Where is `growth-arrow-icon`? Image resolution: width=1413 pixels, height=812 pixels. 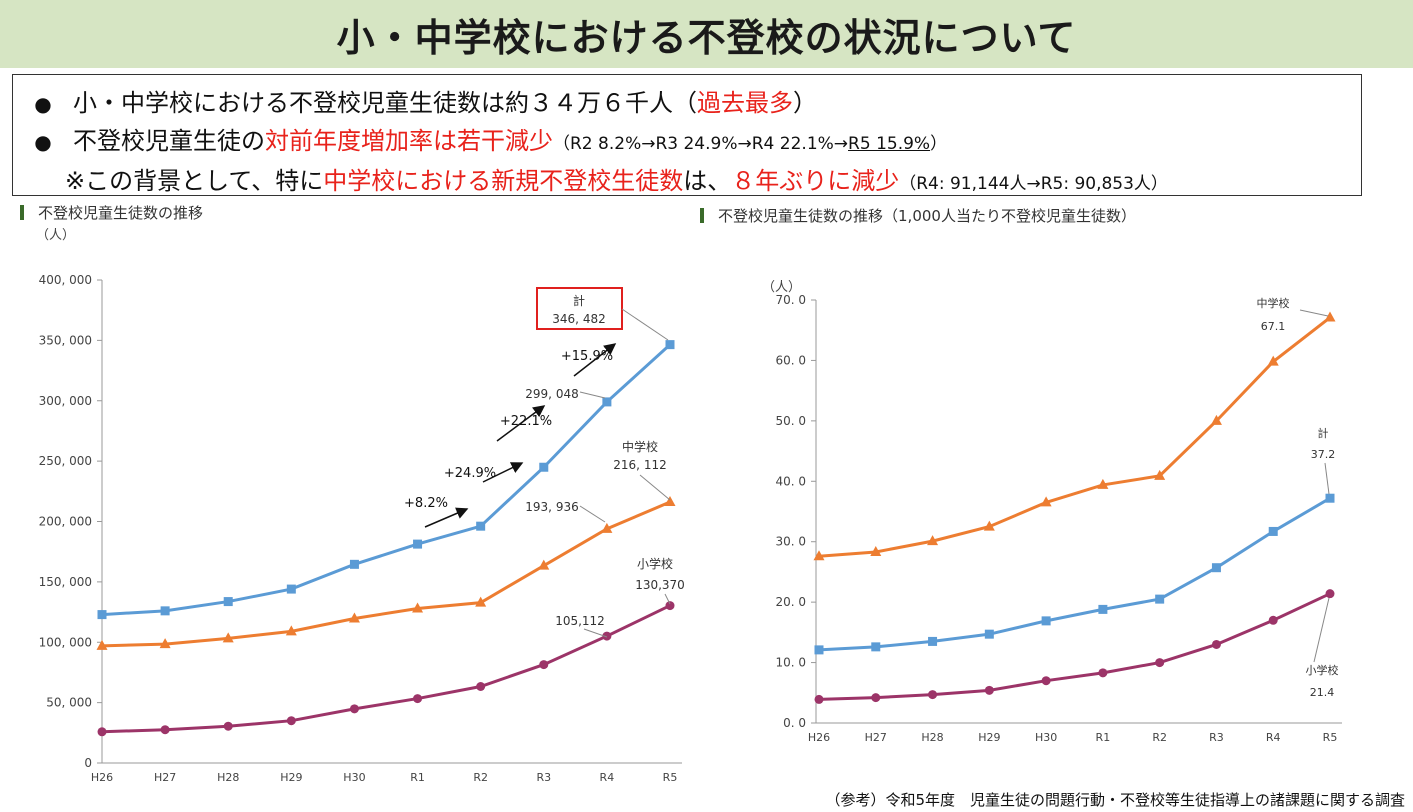 growth-arrow-icon is located at coordinates (521, 423).